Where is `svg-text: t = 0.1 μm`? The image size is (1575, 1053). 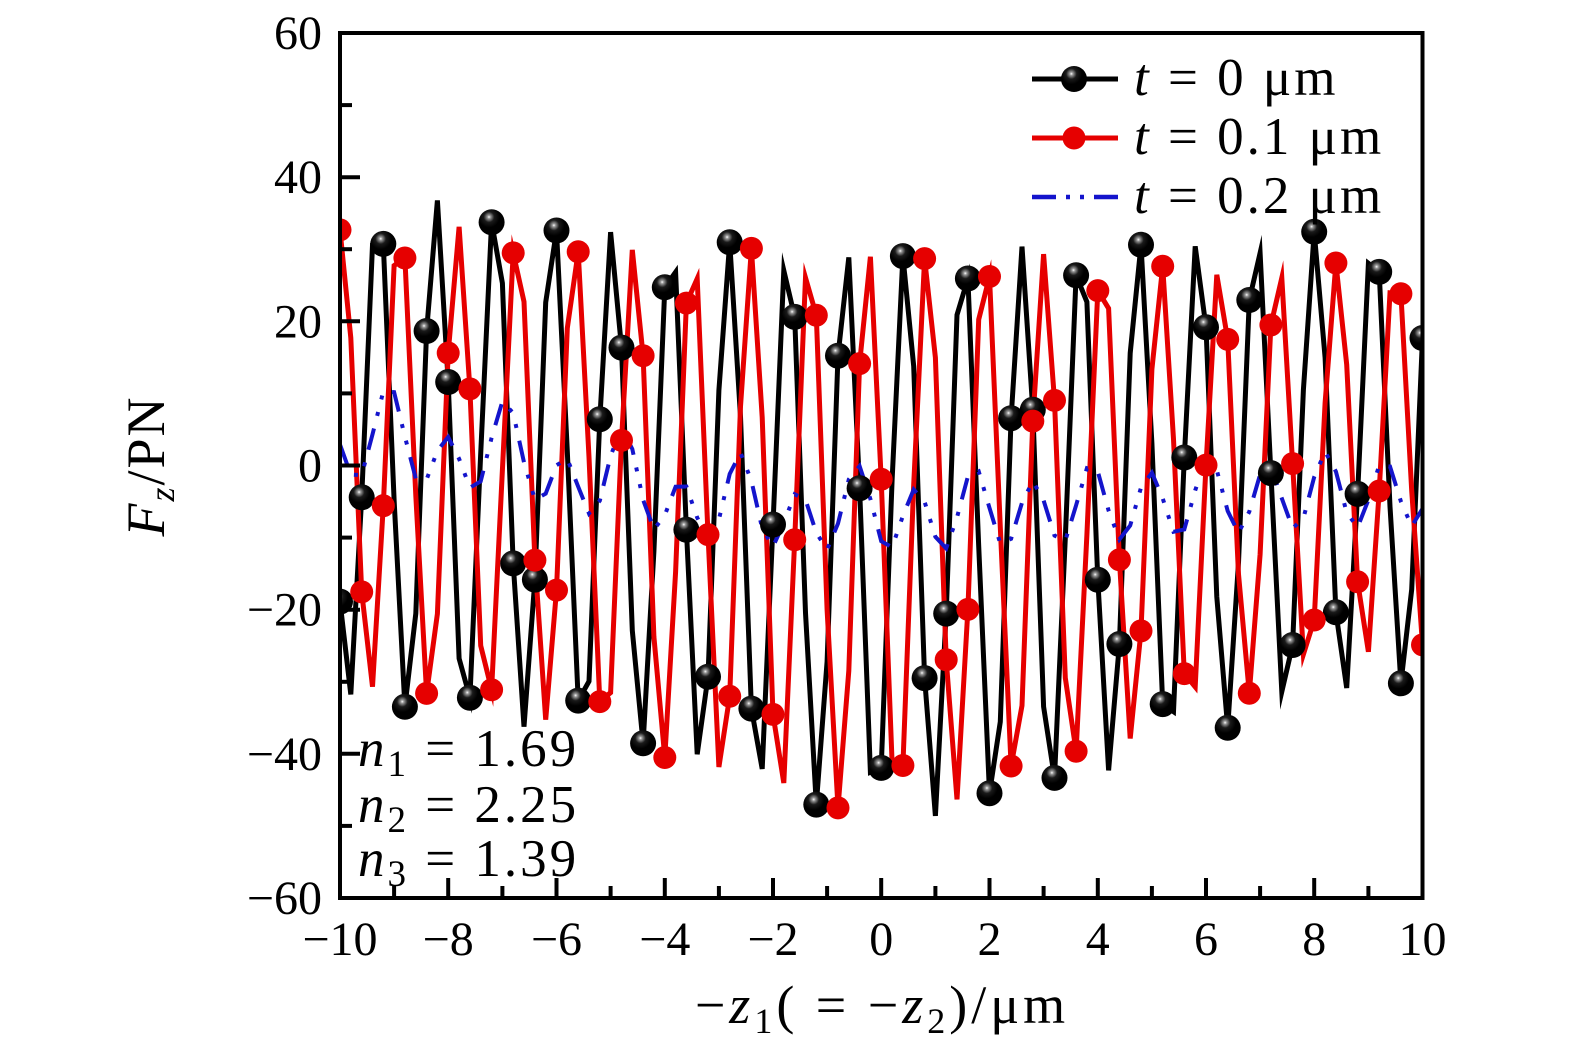 svg-text: t = 0.1 μm is located at coordinates (1259, 137).